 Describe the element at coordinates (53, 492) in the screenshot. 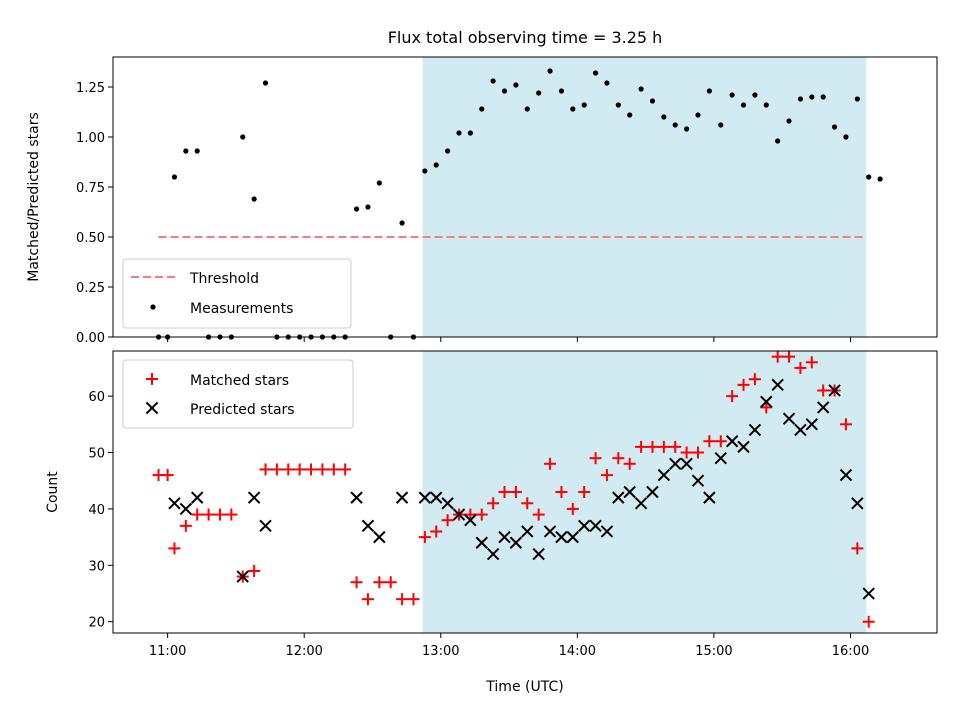

I see `bottom-y-axis-label: Count` at that location.